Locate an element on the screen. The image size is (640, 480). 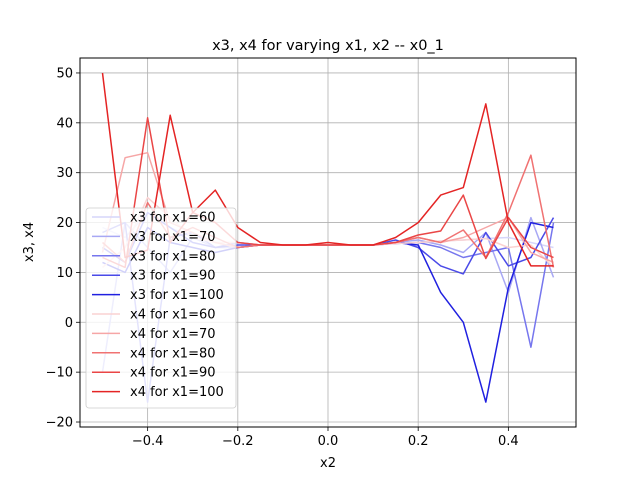
legend-label: x3 for x1=90 is located at coordinates (173, 276).